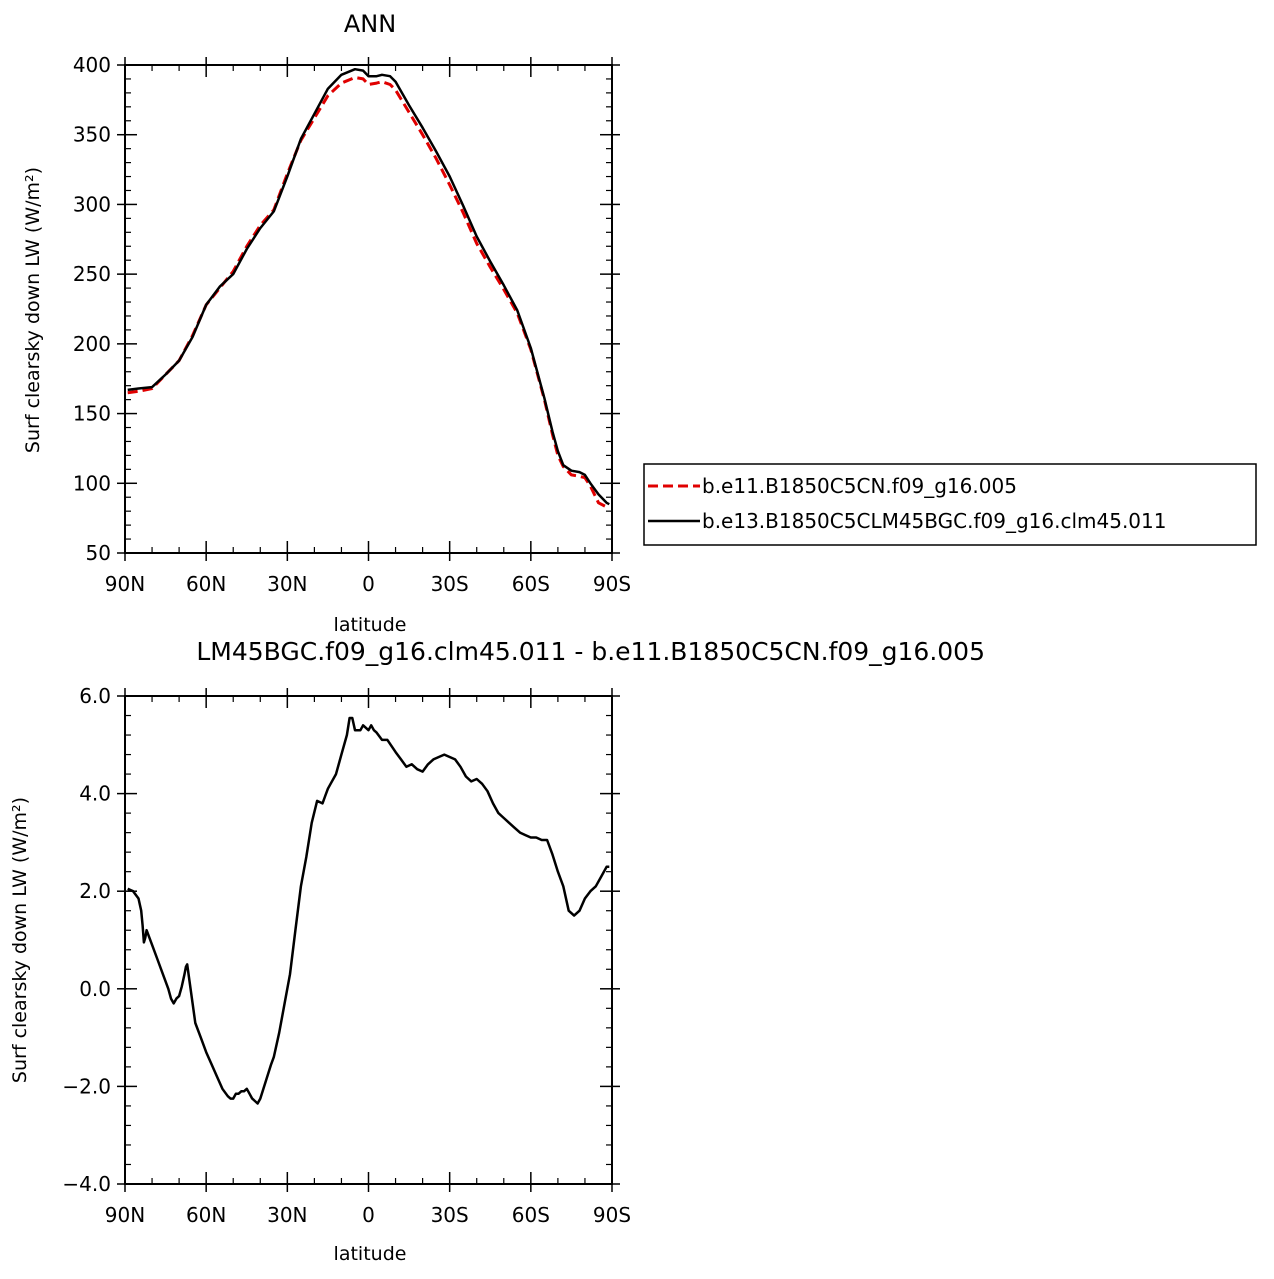 The height and width of the screenshot is (1279, 1274). What do you see at coordinates (92, 65) in the screenshot?
I see `top-y-tick-label: 400` at bounding box center [92, 65].